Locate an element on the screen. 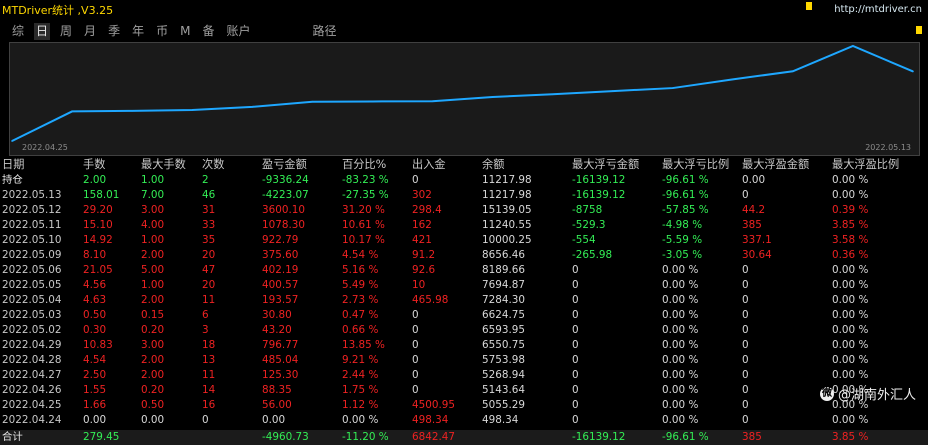 The width and height of the screenshot is (928, 445). table-cell: 1.75 % is located at coordinates (360, 390).